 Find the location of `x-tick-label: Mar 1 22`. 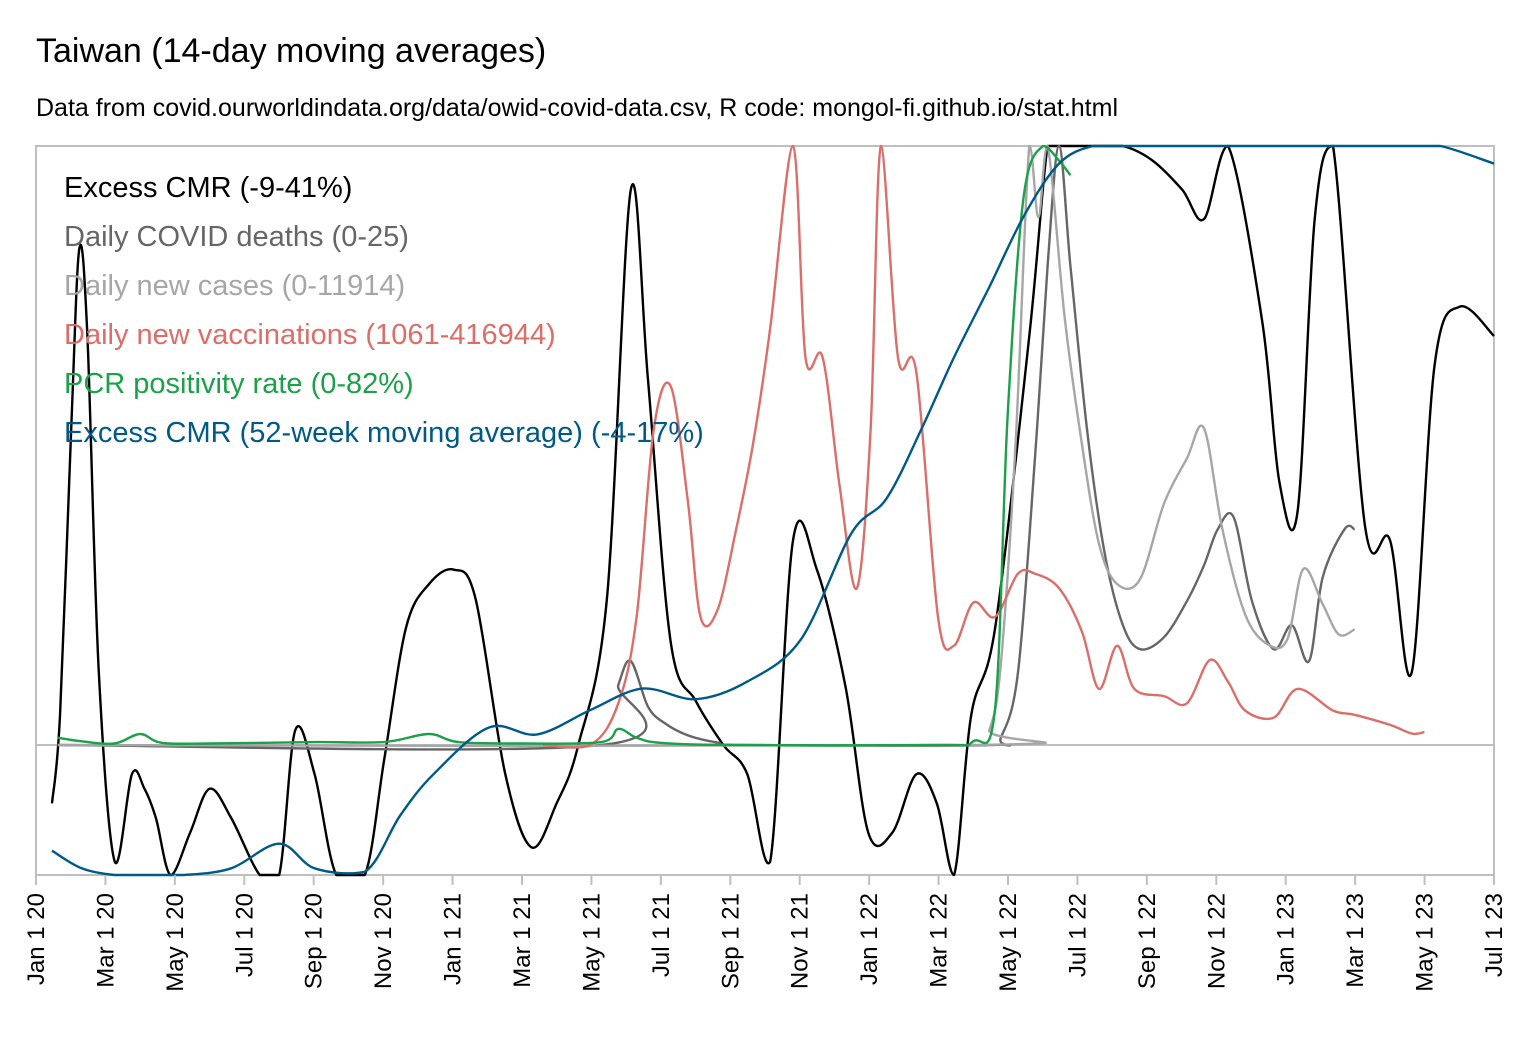

x-tick-label: Mar 1 22 is located at coordinates (939, 940).